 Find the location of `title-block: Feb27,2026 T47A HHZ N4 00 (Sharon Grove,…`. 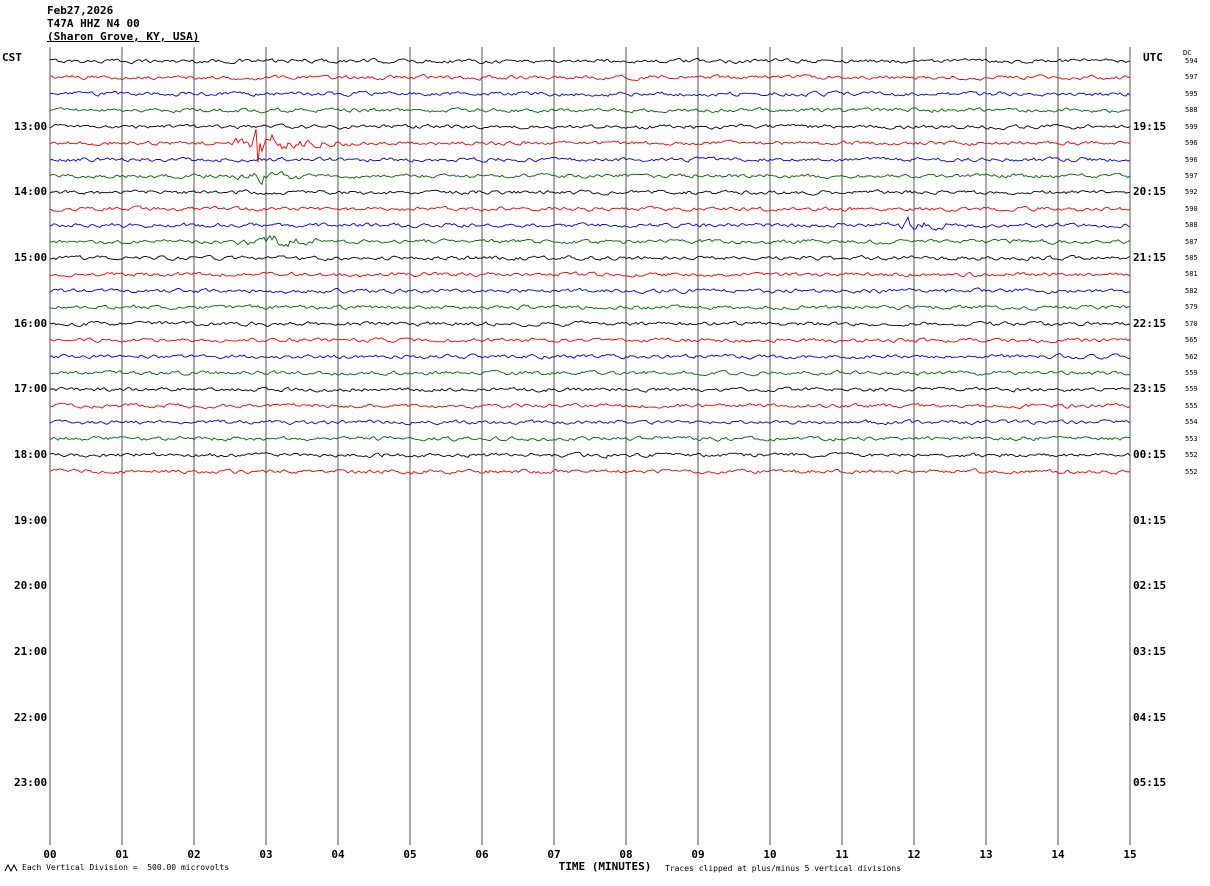

title-block: Feb27,2026 T47A HHZ N4 00 (Sharon Grove,… is located at coordinates (123, 23).